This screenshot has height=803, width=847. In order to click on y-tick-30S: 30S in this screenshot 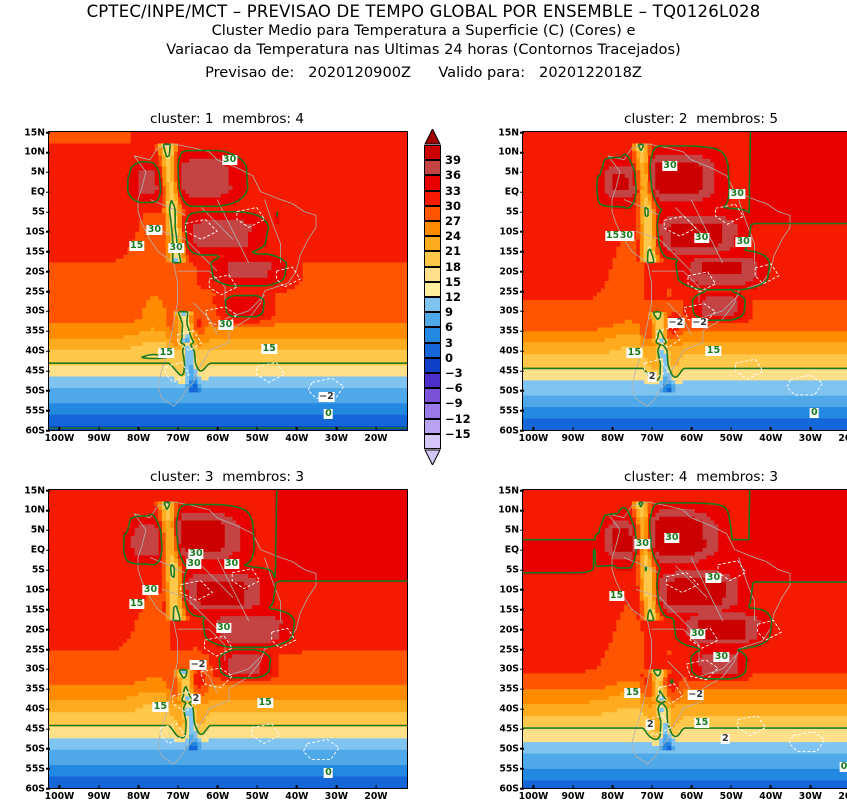, I will do `click(511, 311)`.